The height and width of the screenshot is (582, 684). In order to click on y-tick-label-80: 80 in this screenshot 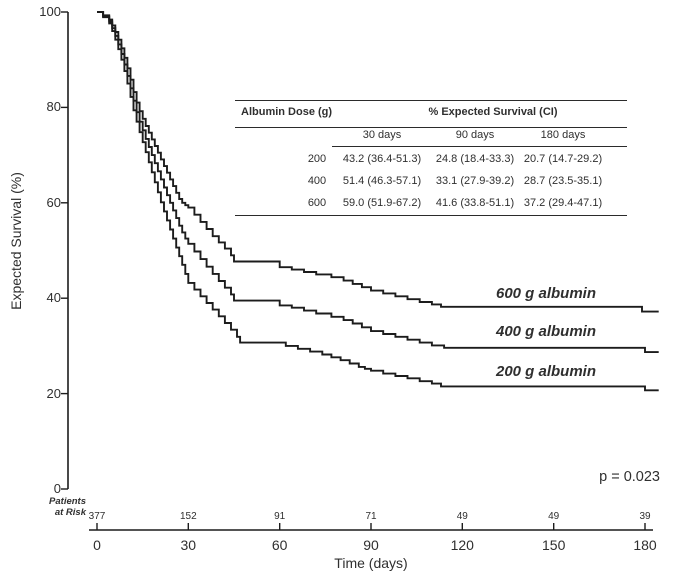, I will do `click(53, 107)`.